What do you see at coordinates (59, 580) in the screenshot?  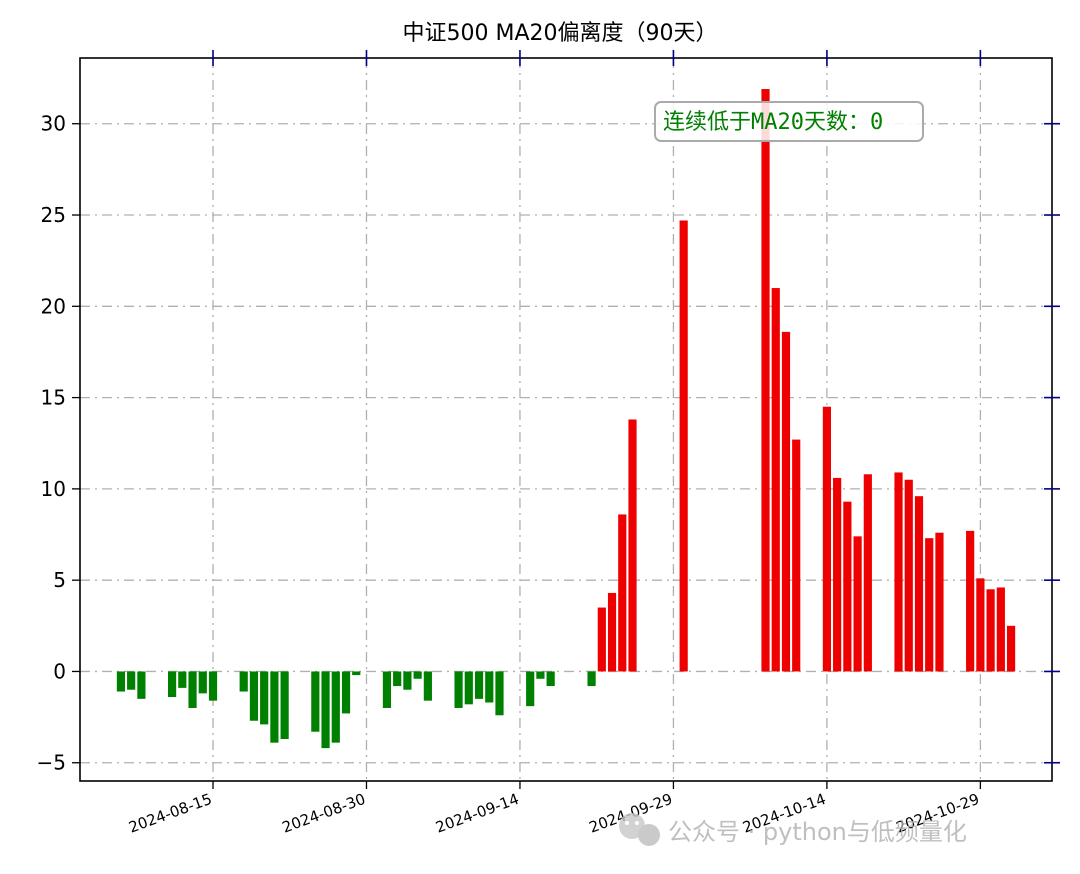 I see `y-tick-label: 5` at bounding box center [59, 580].